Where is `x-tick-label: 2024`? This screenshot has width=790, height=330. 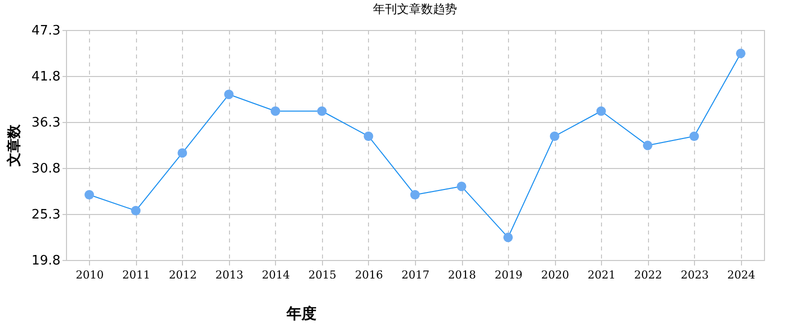
x-tick-label: 2024 is located at coordinates (741, 275).